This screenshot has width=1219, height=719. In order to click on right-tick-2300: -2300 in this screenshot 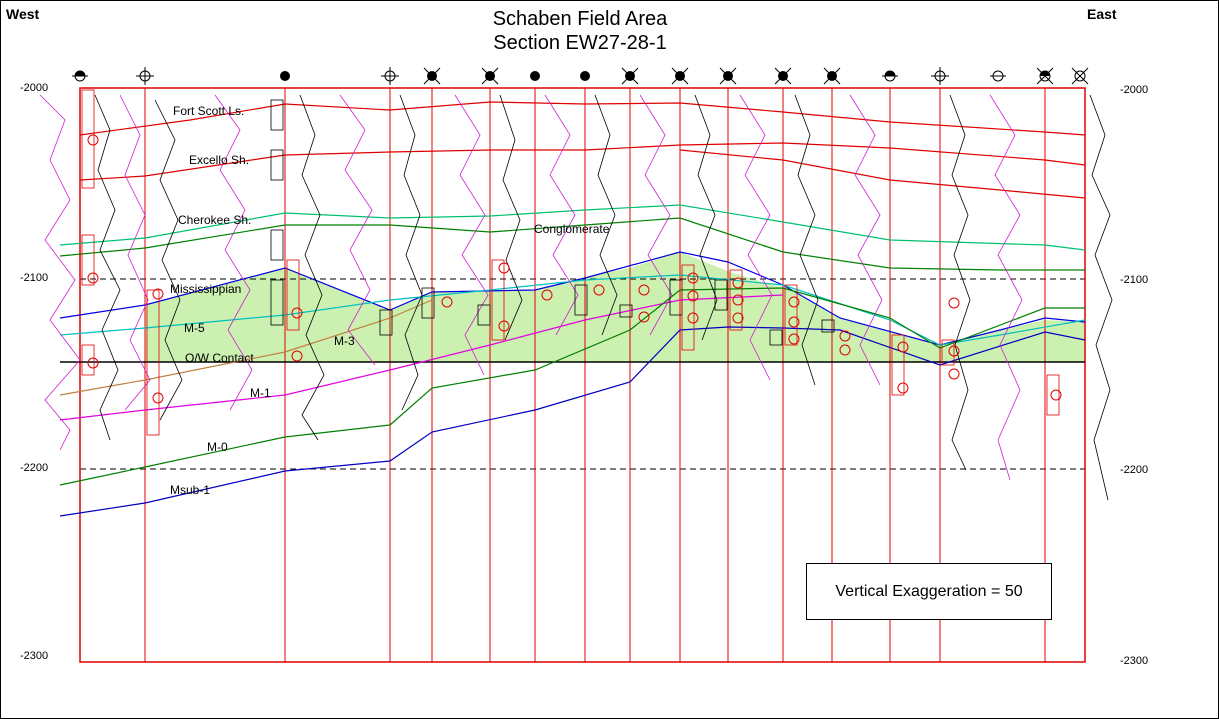, I will do `click(1134, 661)`.